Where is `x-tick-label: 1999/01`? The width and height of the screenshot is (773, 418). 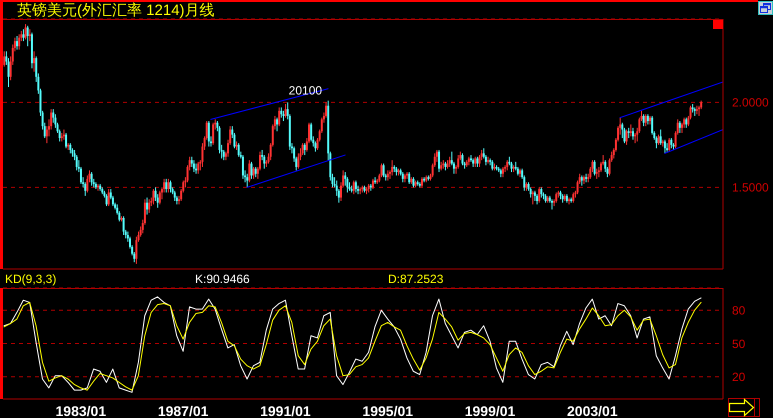 x-tick-label: 1999/01 is located at coordinates (490, 410).